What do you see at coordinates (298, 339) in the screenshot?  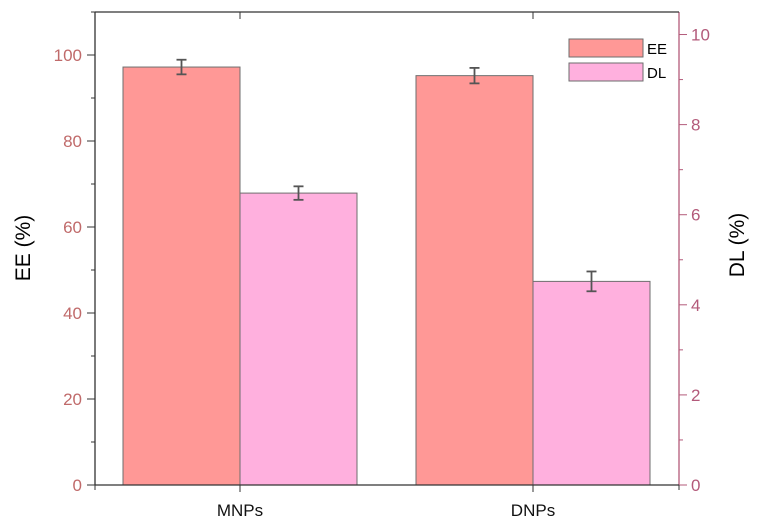 I see `bar-dl-mnps` at bounding box center [298, 339].